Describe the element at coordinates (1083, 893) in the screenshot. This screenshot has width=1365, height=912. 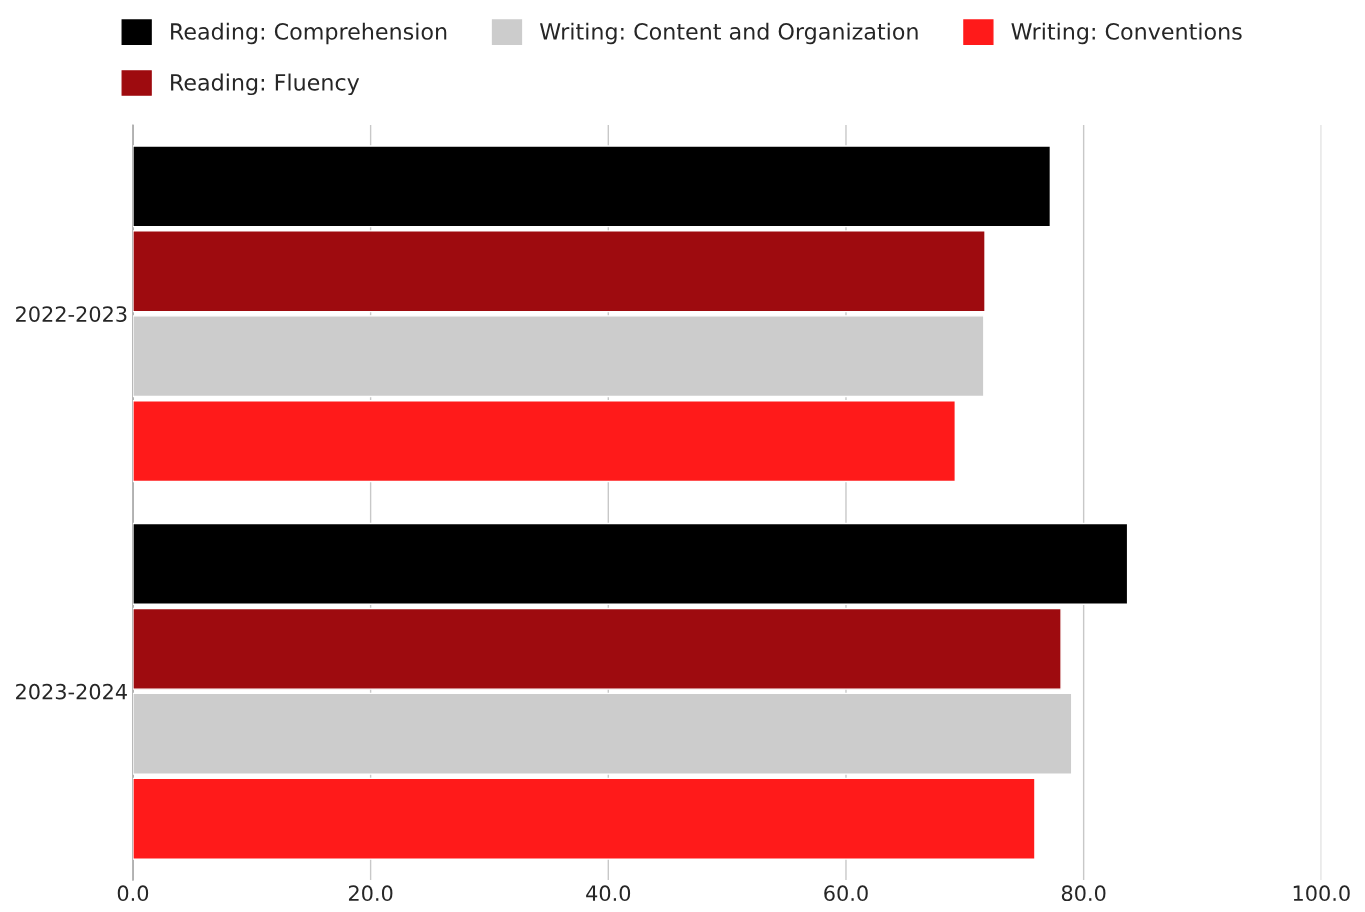
I see `x-tick-label: 80.0` at that location.